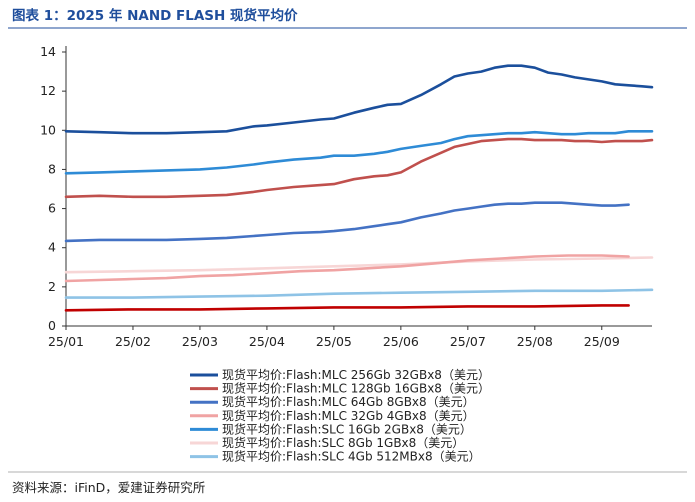 The width and height of the screenshot is (695, 502). I want to click on x-tick-label: 25/07, so click(468, 341).